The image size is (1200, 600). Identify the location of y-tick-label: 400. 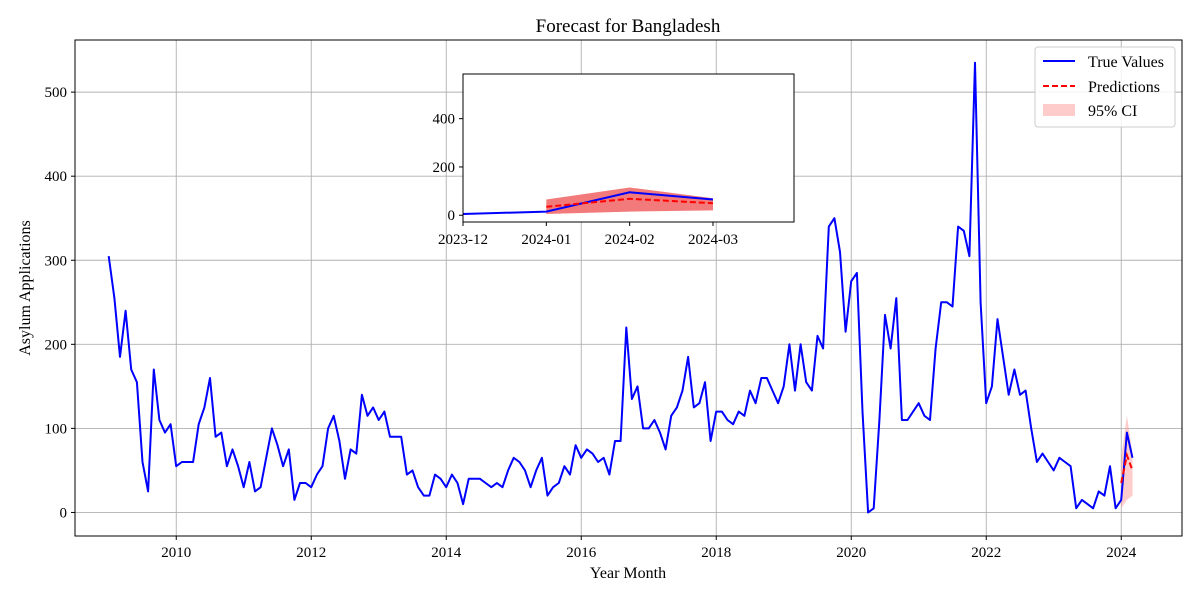
(56, 177).